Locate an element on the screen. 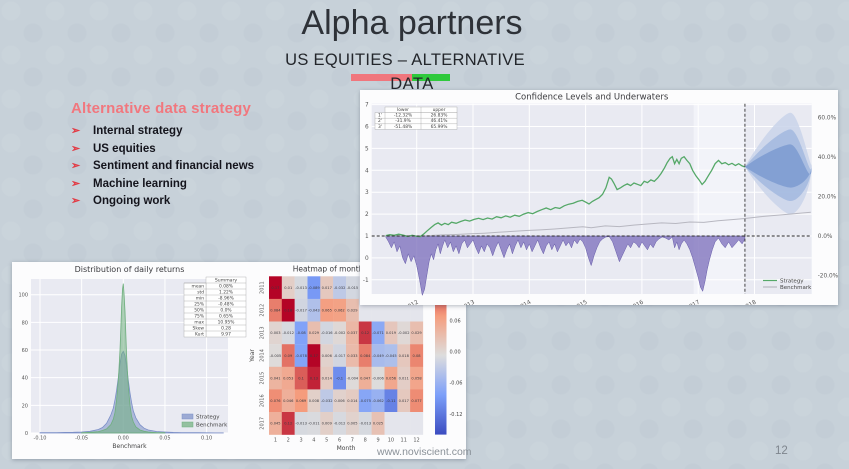 Image resolution: width=849 pixels, height=469 pixels. svg-text: Strategy is located at coordinates (792, 282).